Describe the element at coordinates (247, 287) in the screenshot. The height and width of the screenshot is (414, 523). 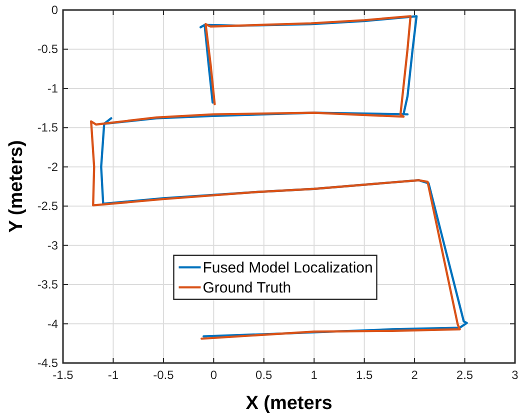
I see `legend-label: Ground Truth` at that location.